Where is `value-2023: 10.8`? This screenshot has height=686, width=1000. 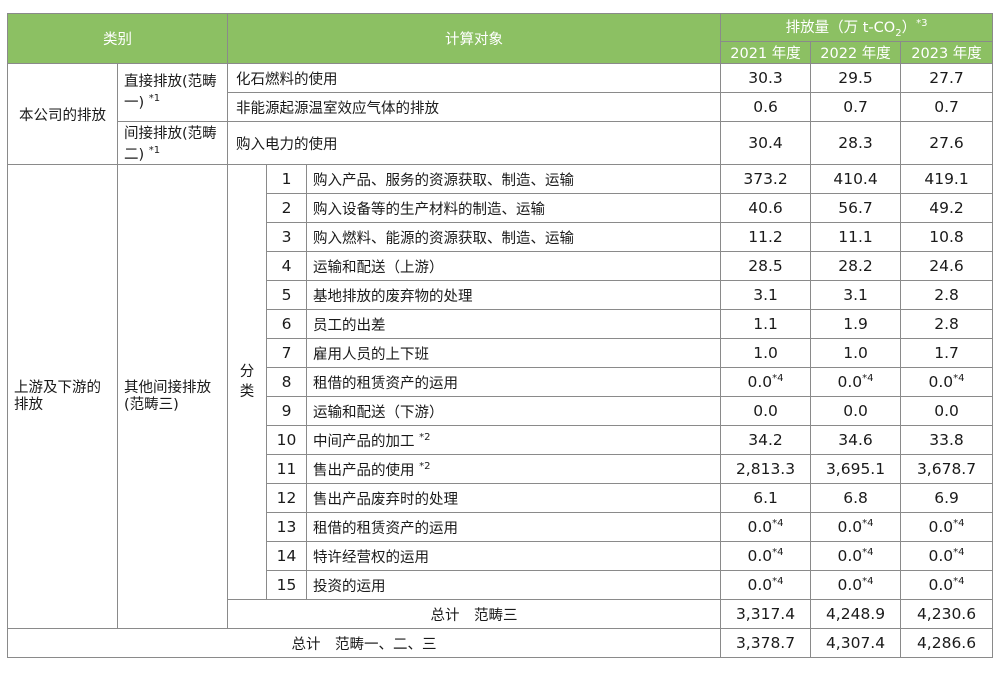 value-2023: 10.8 is located at coordinates (947, 237).